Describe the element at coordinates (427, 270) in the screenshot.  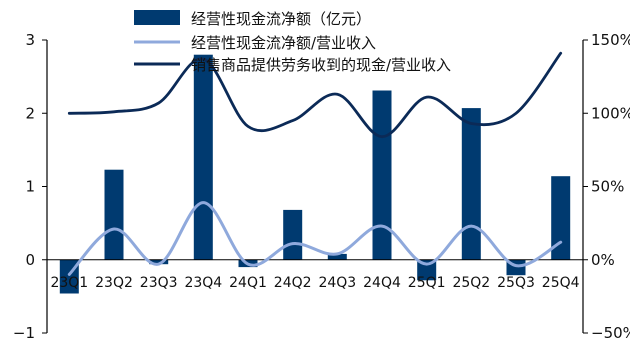
I see `bar-25Q1` at that location.